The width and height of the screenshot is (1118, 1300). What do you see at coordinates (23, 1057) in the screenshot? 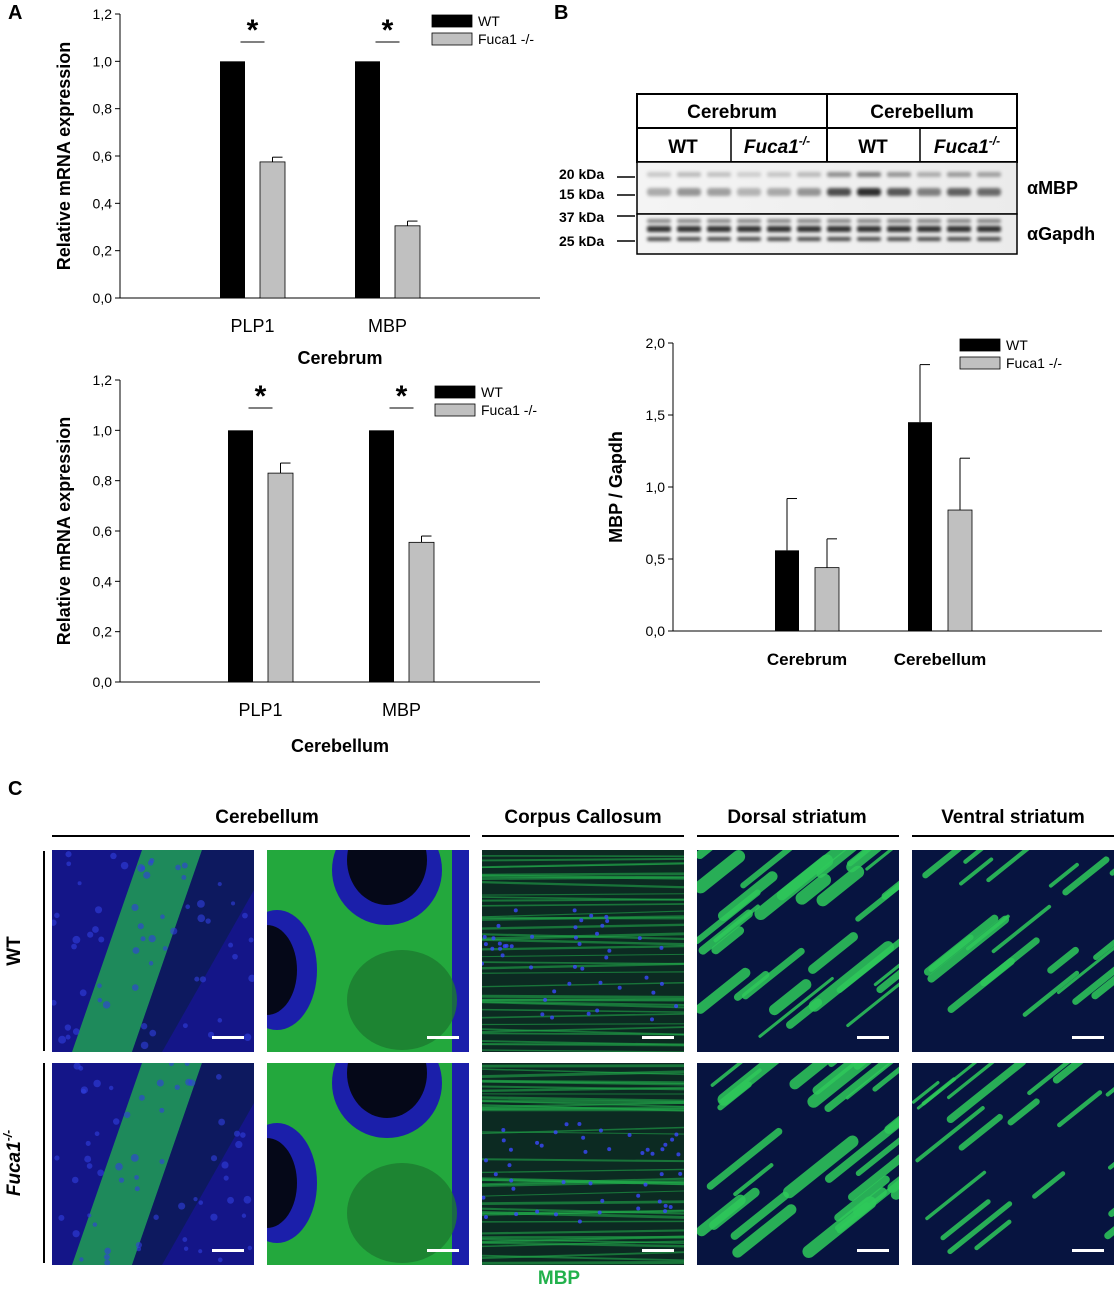
I see `row-labels: WT Fuca1-/-` at bounding box center [23, 1057].